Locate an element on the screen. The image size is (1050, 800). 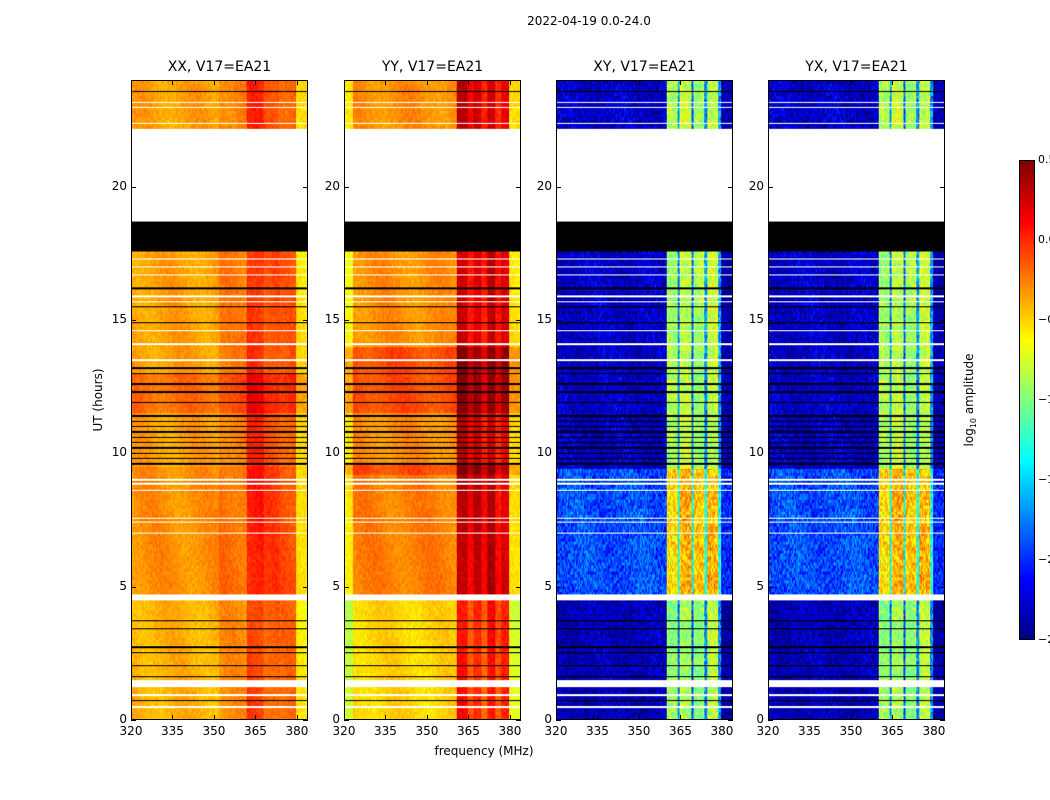
panel-title: XY, V17=EA21 is located at coordinates (644, 67).